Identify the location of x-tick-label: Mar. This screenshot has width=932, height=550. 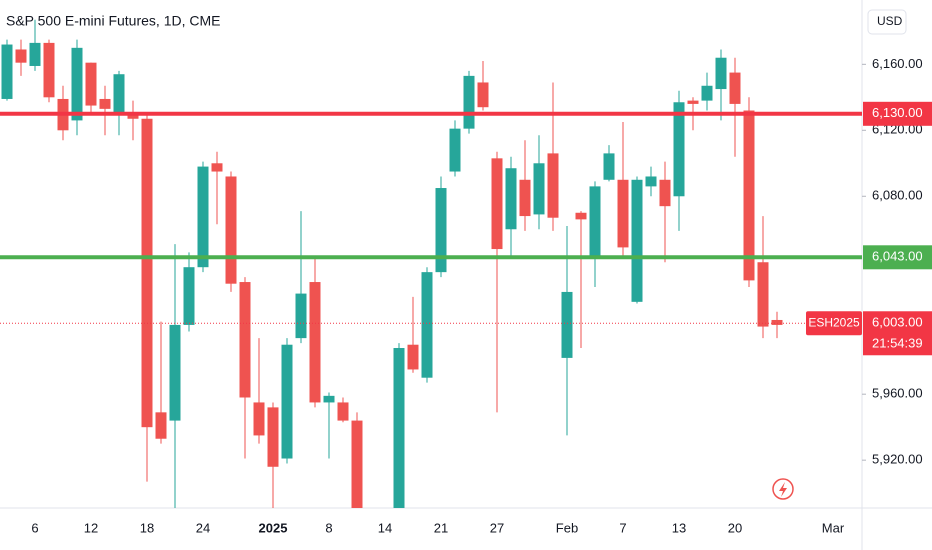
(833, 527).